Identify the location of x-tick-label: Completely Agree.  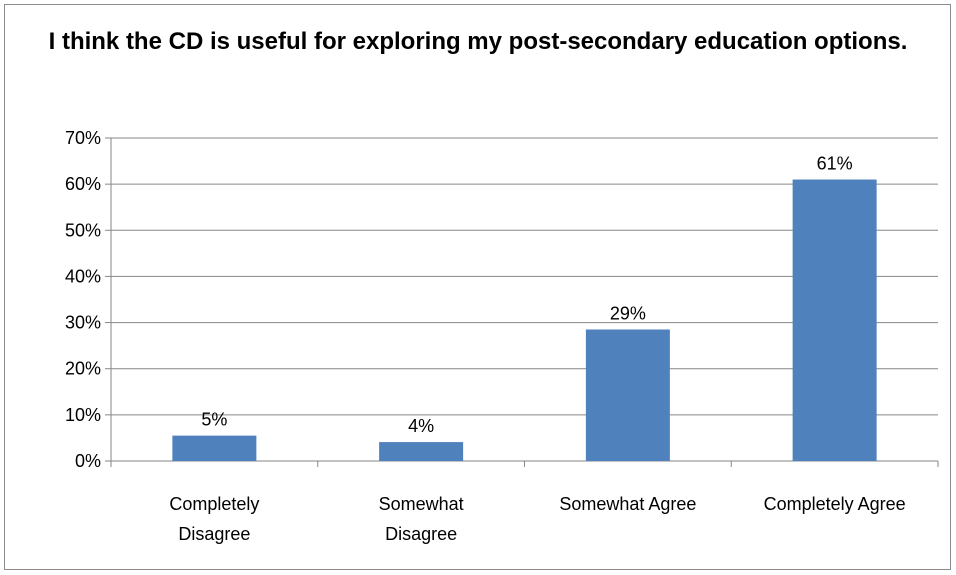
(835, 504).